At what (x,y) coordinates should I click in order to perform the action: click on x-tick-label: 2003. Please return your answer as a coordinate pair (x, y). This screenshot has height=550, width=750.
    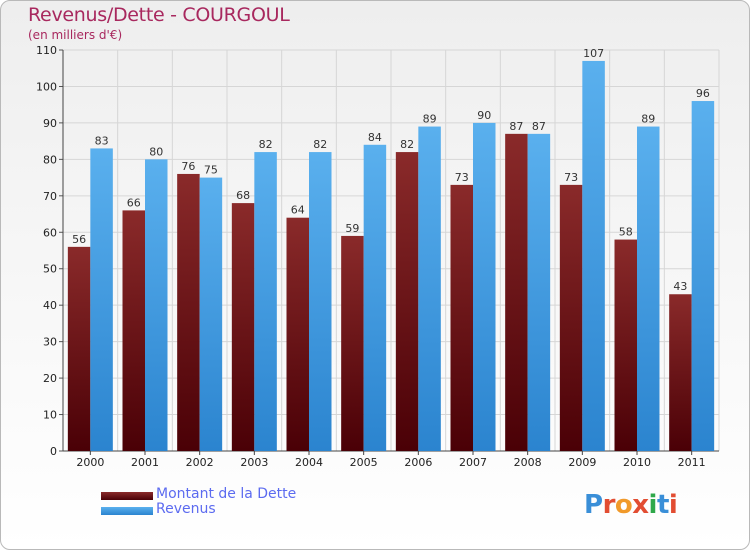
    Looking at the image, I should click on (254, 462).